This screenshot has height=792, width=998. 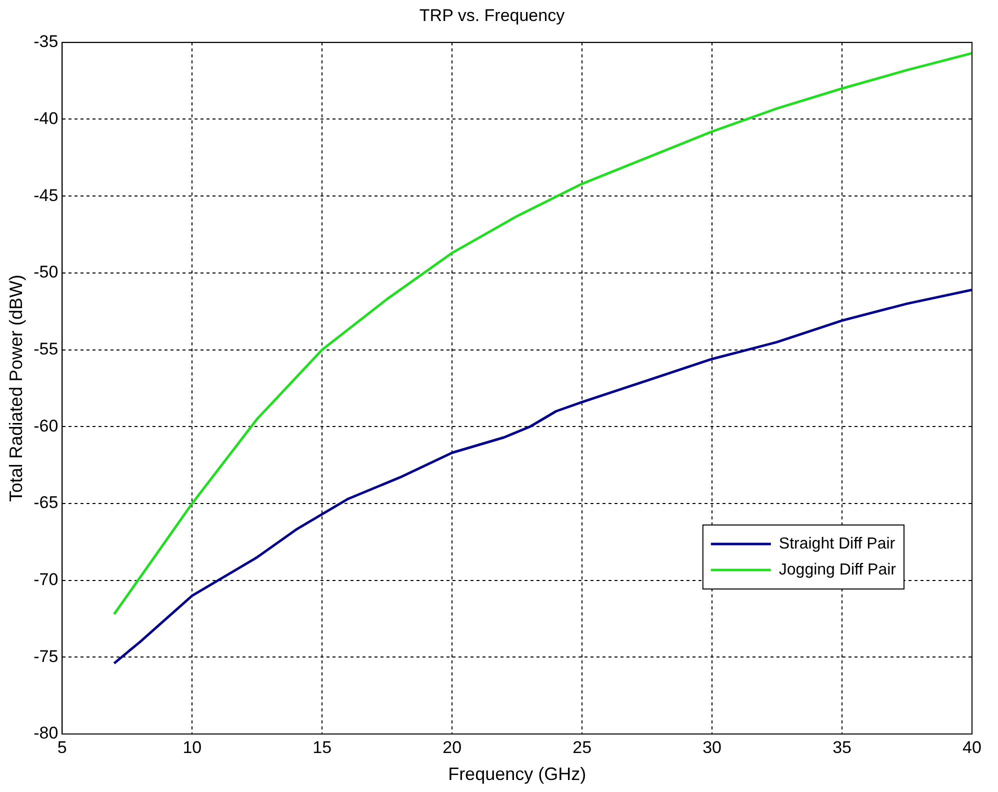 I want to click on y-tick-label: -65, so click(x=46, y=502).